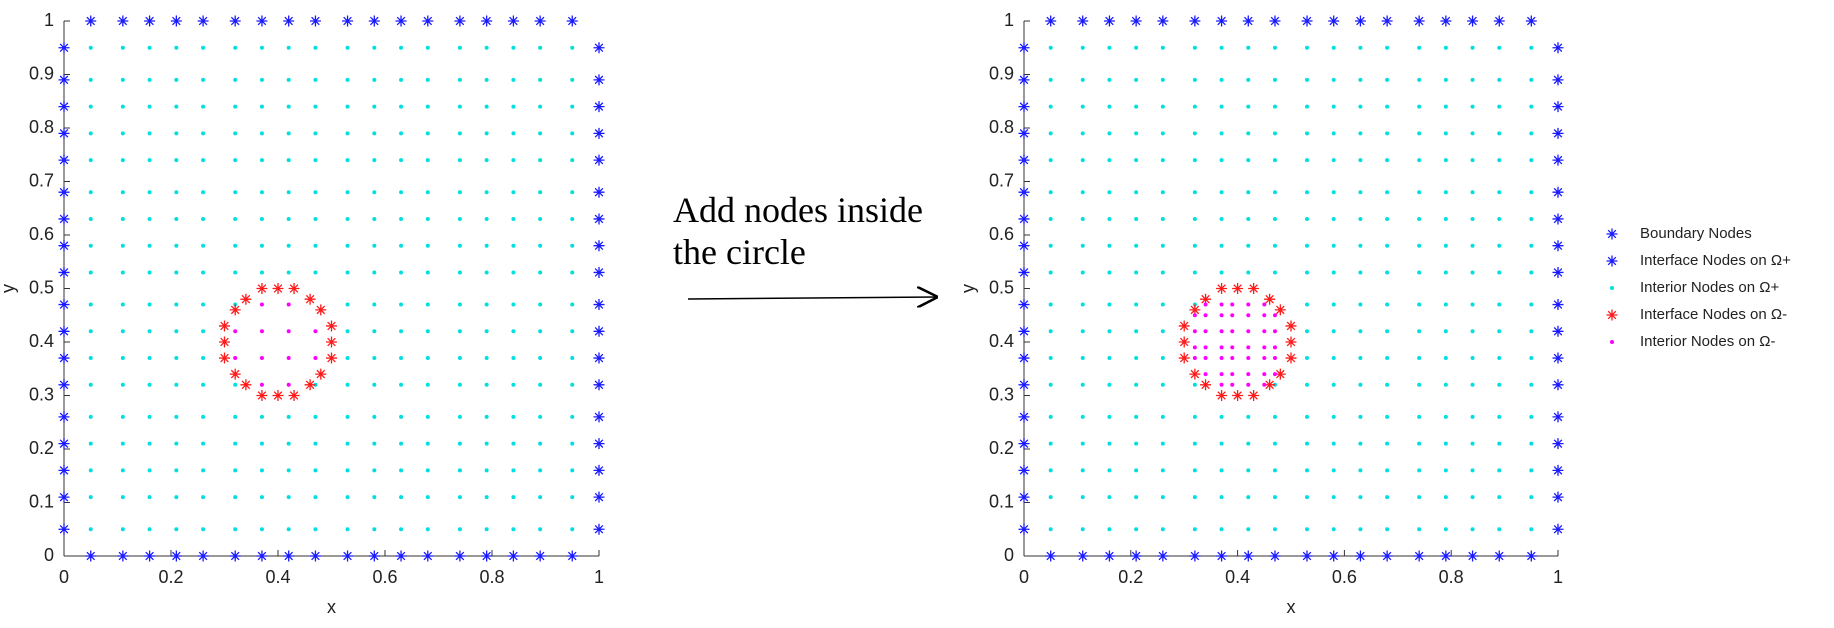  What do you see at coordinates (1001, 180) in the screenshot?
I see `y-tick-label: 0.7` at bounding box center [1001, 180].